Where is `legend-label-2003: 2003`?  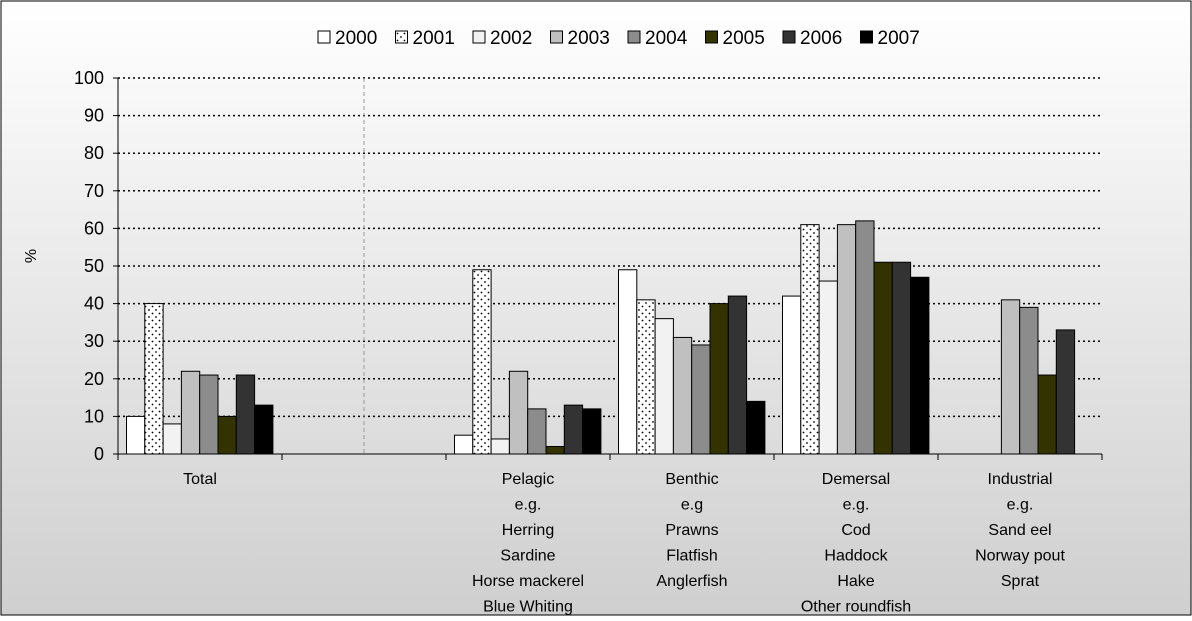 legend-label-2003: 2003 is located at coordinates (589, 38).